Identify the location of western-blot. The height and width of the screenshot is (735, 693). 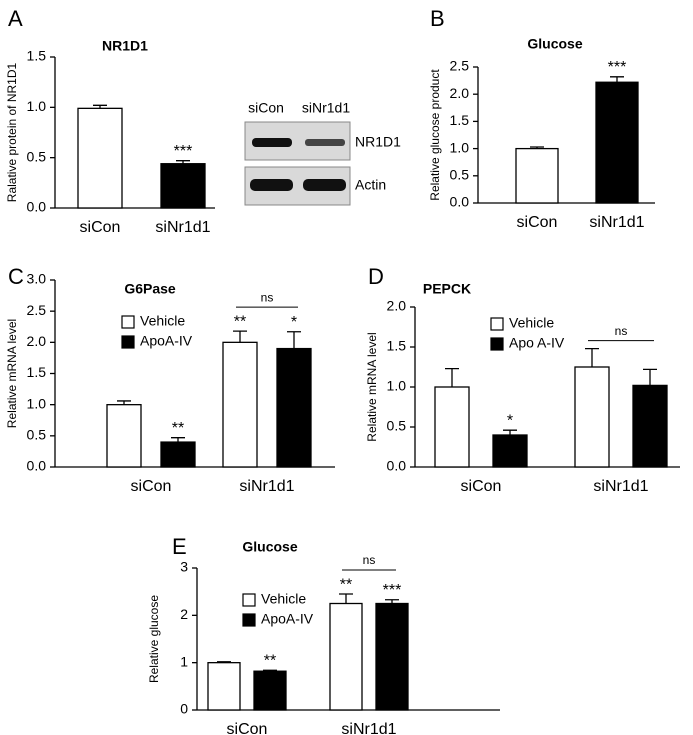
(297, 163).